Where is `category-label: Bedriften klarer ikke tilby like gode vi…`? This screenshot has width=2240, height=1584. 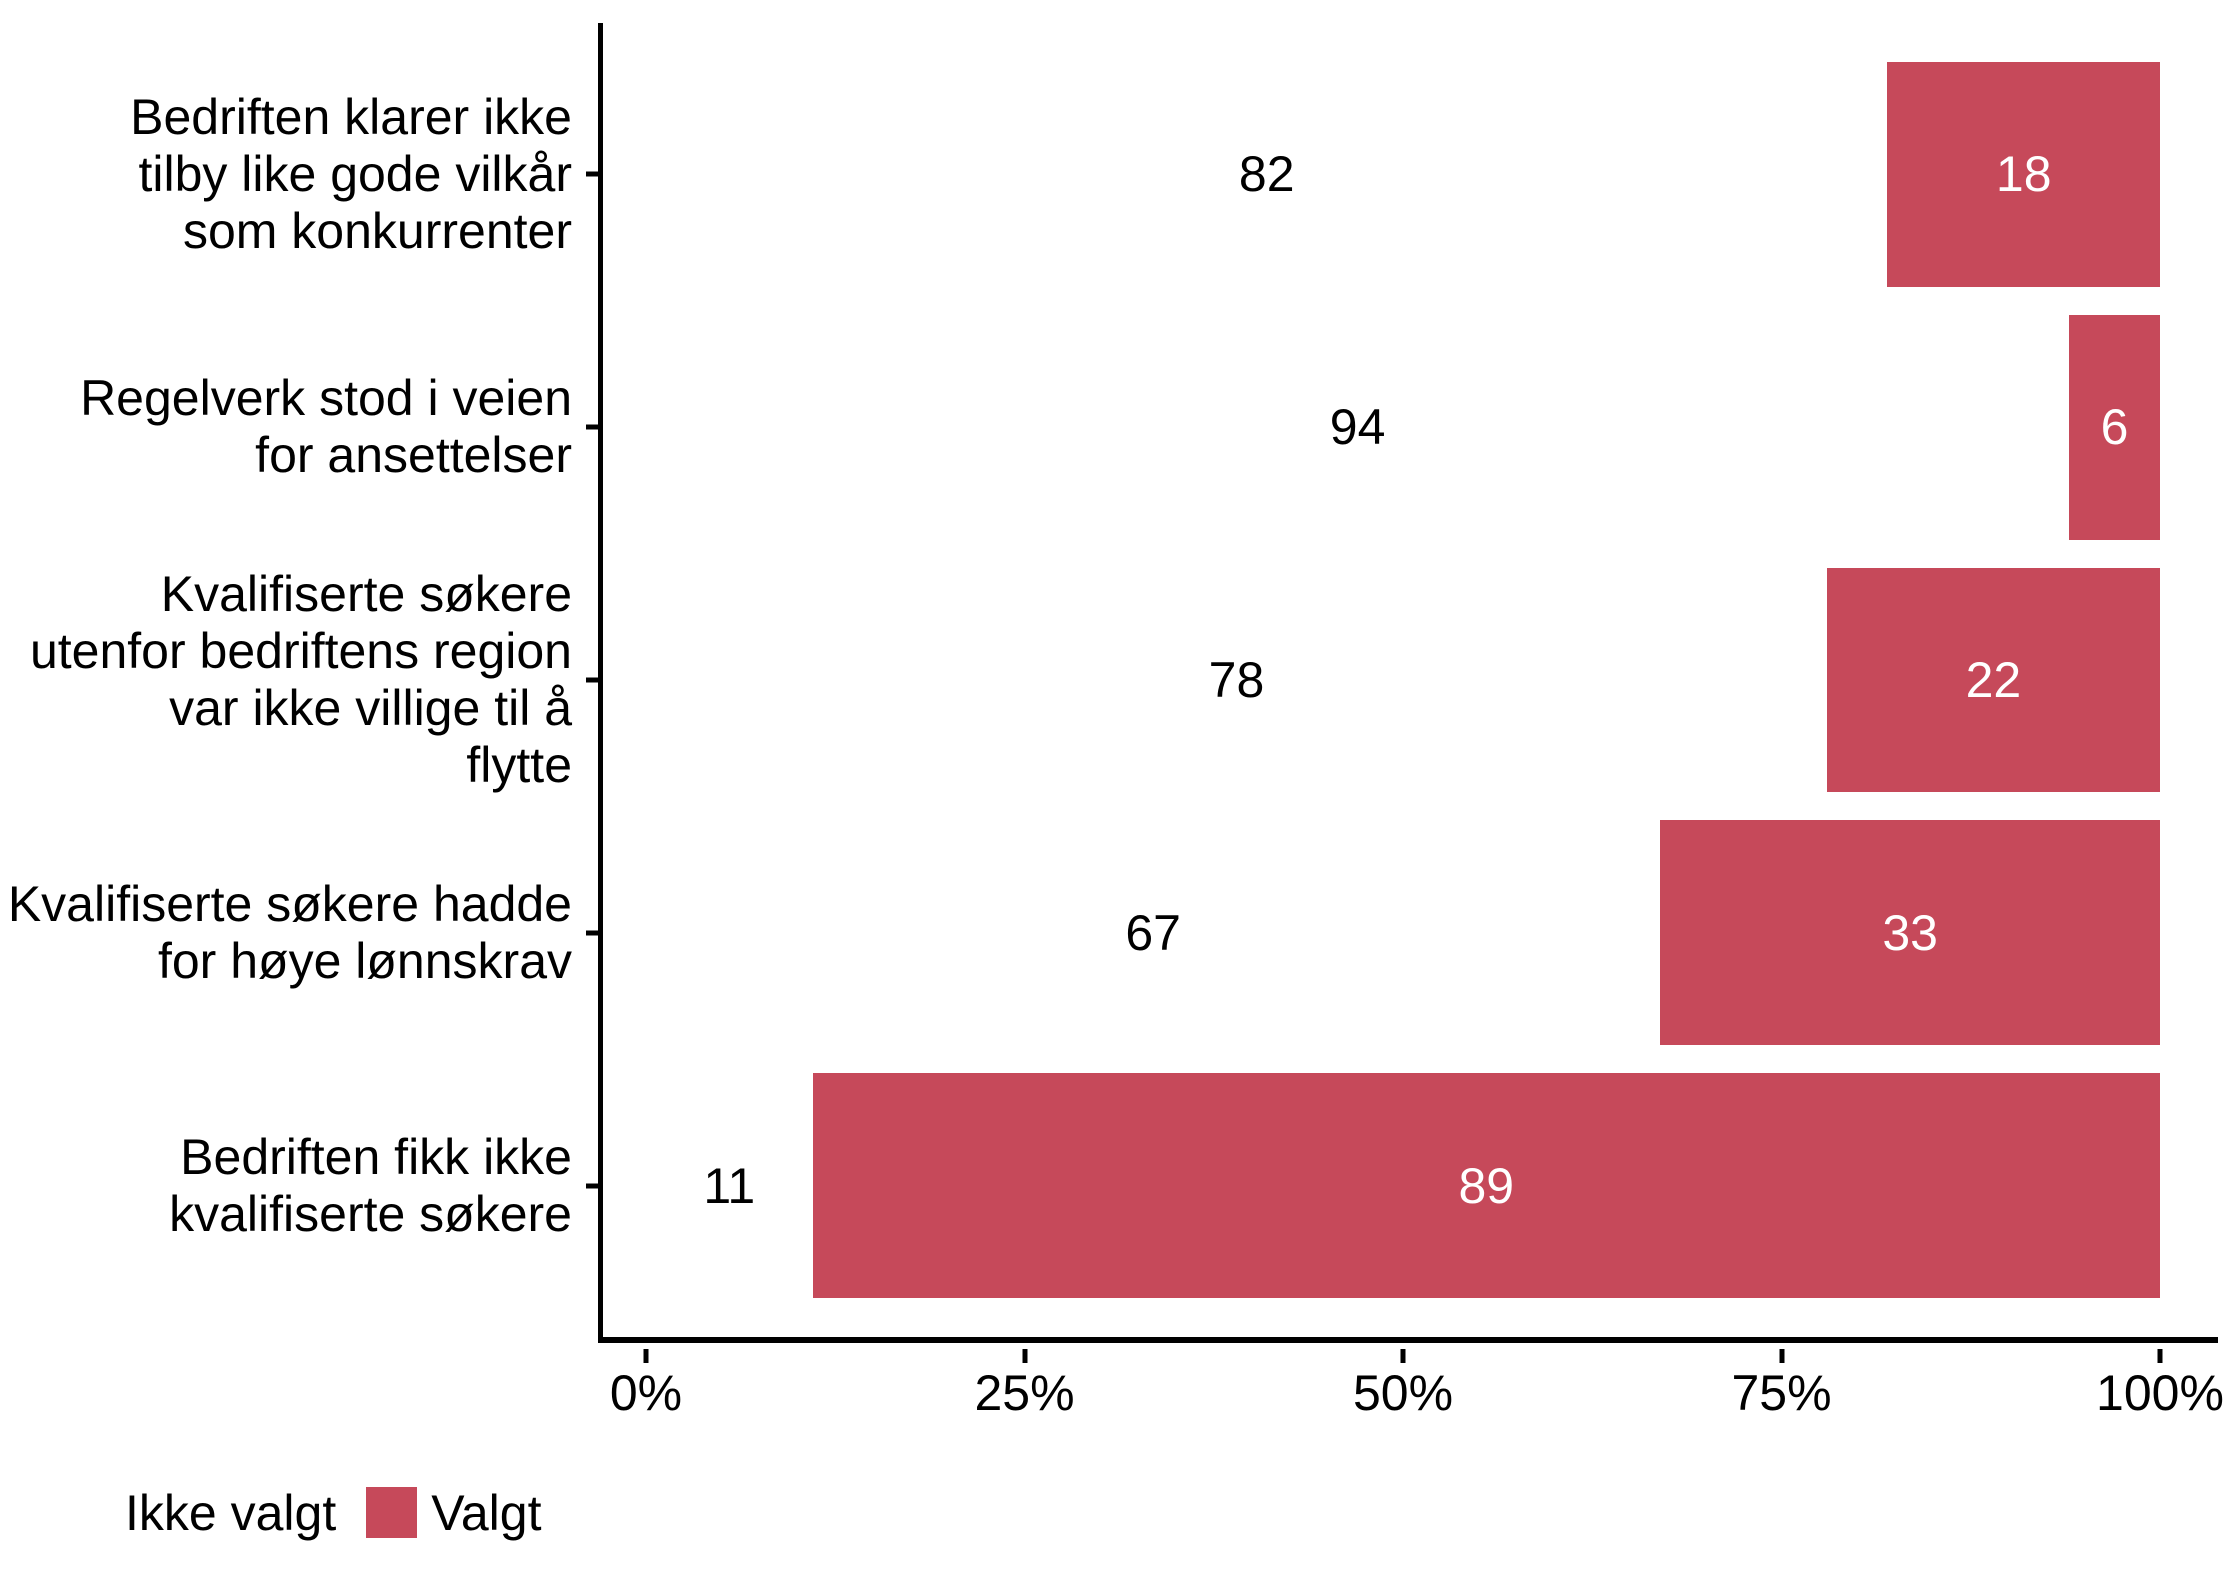 category-label: Bedriften klarer ikke tilby like gode vi… is located at coordinates (351, 173).